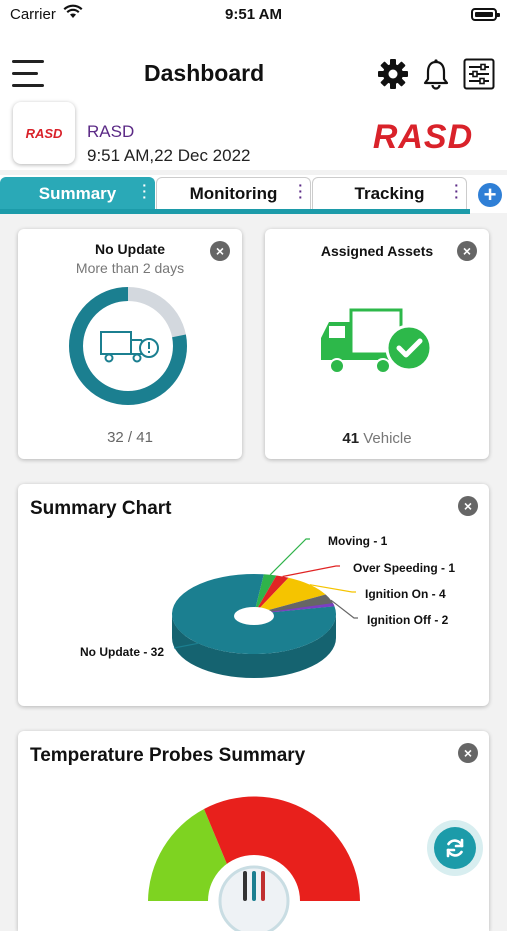  I want to click on assigned-assets-count: 41 Vehicle, so click(377, 438).